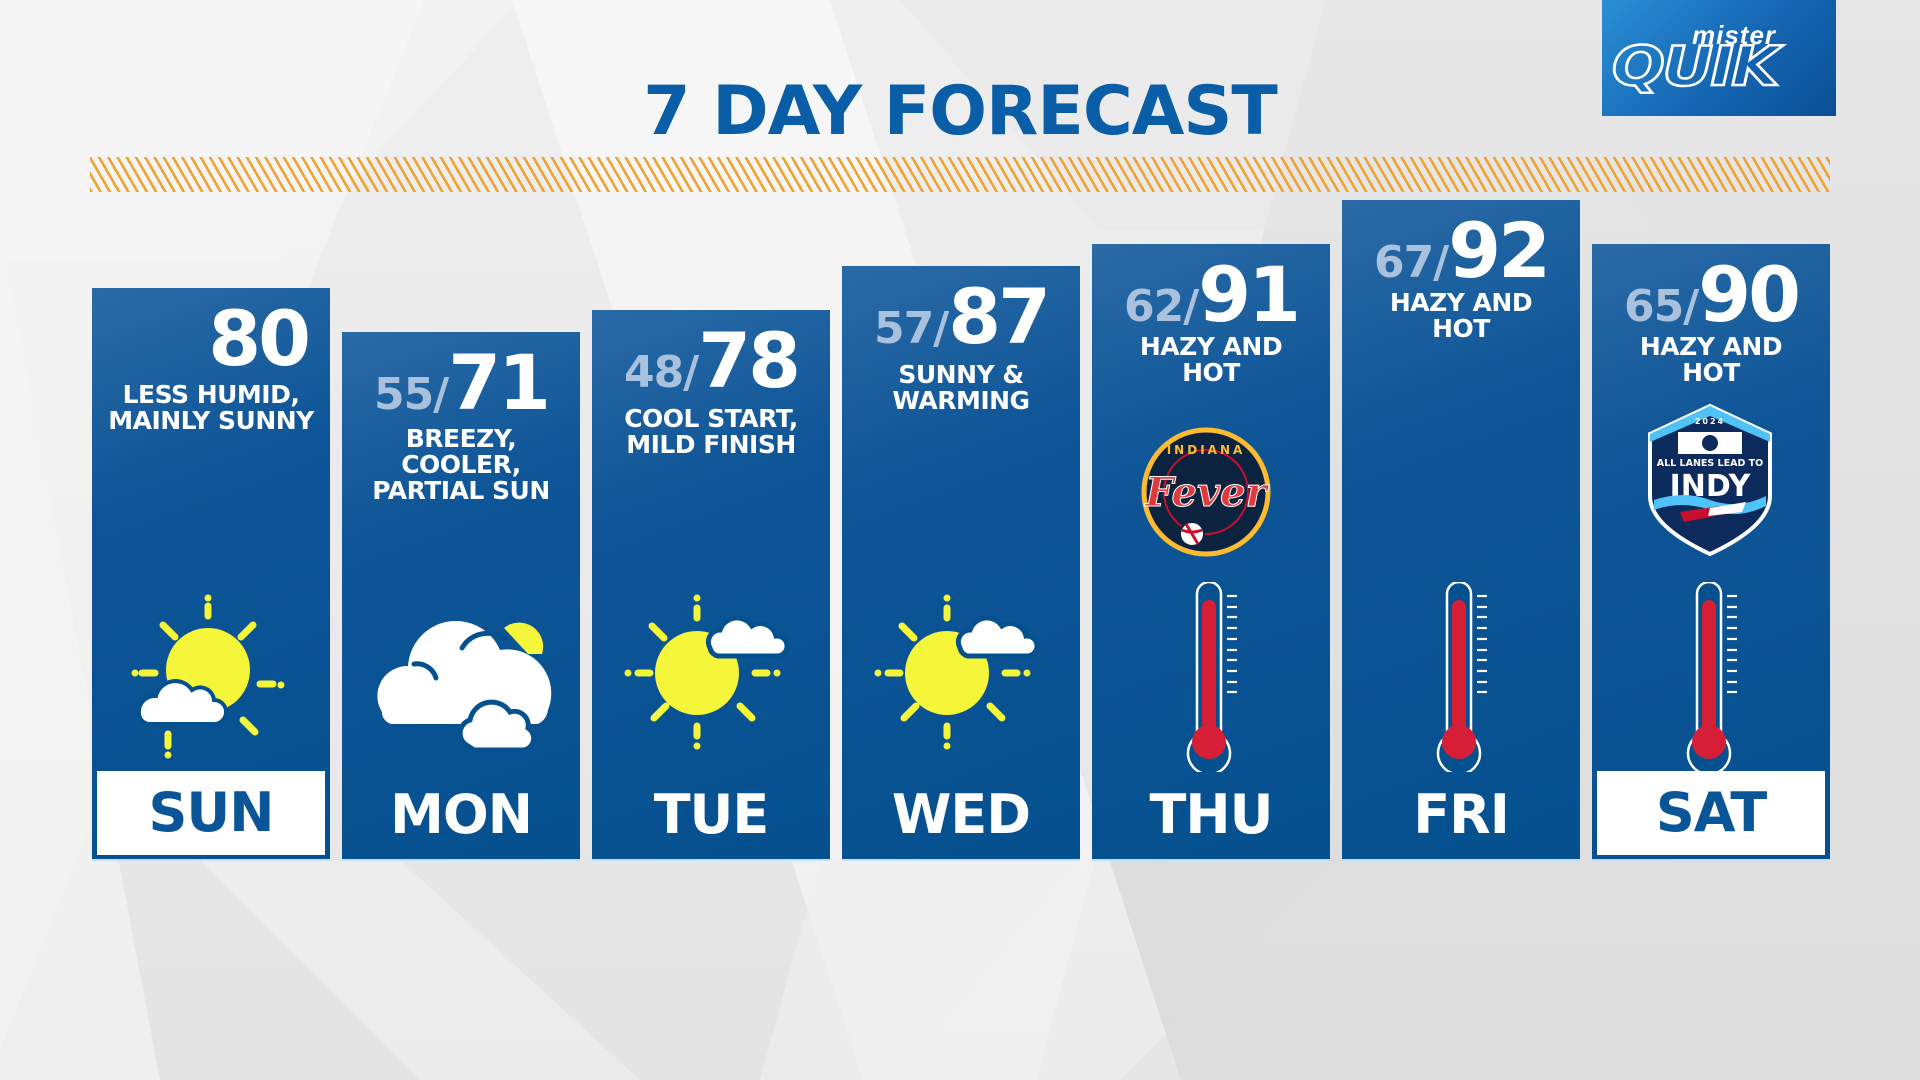 This screenshot has height=1080, width=1920. I want to click on temperature: 57/87, so click(961, 316).